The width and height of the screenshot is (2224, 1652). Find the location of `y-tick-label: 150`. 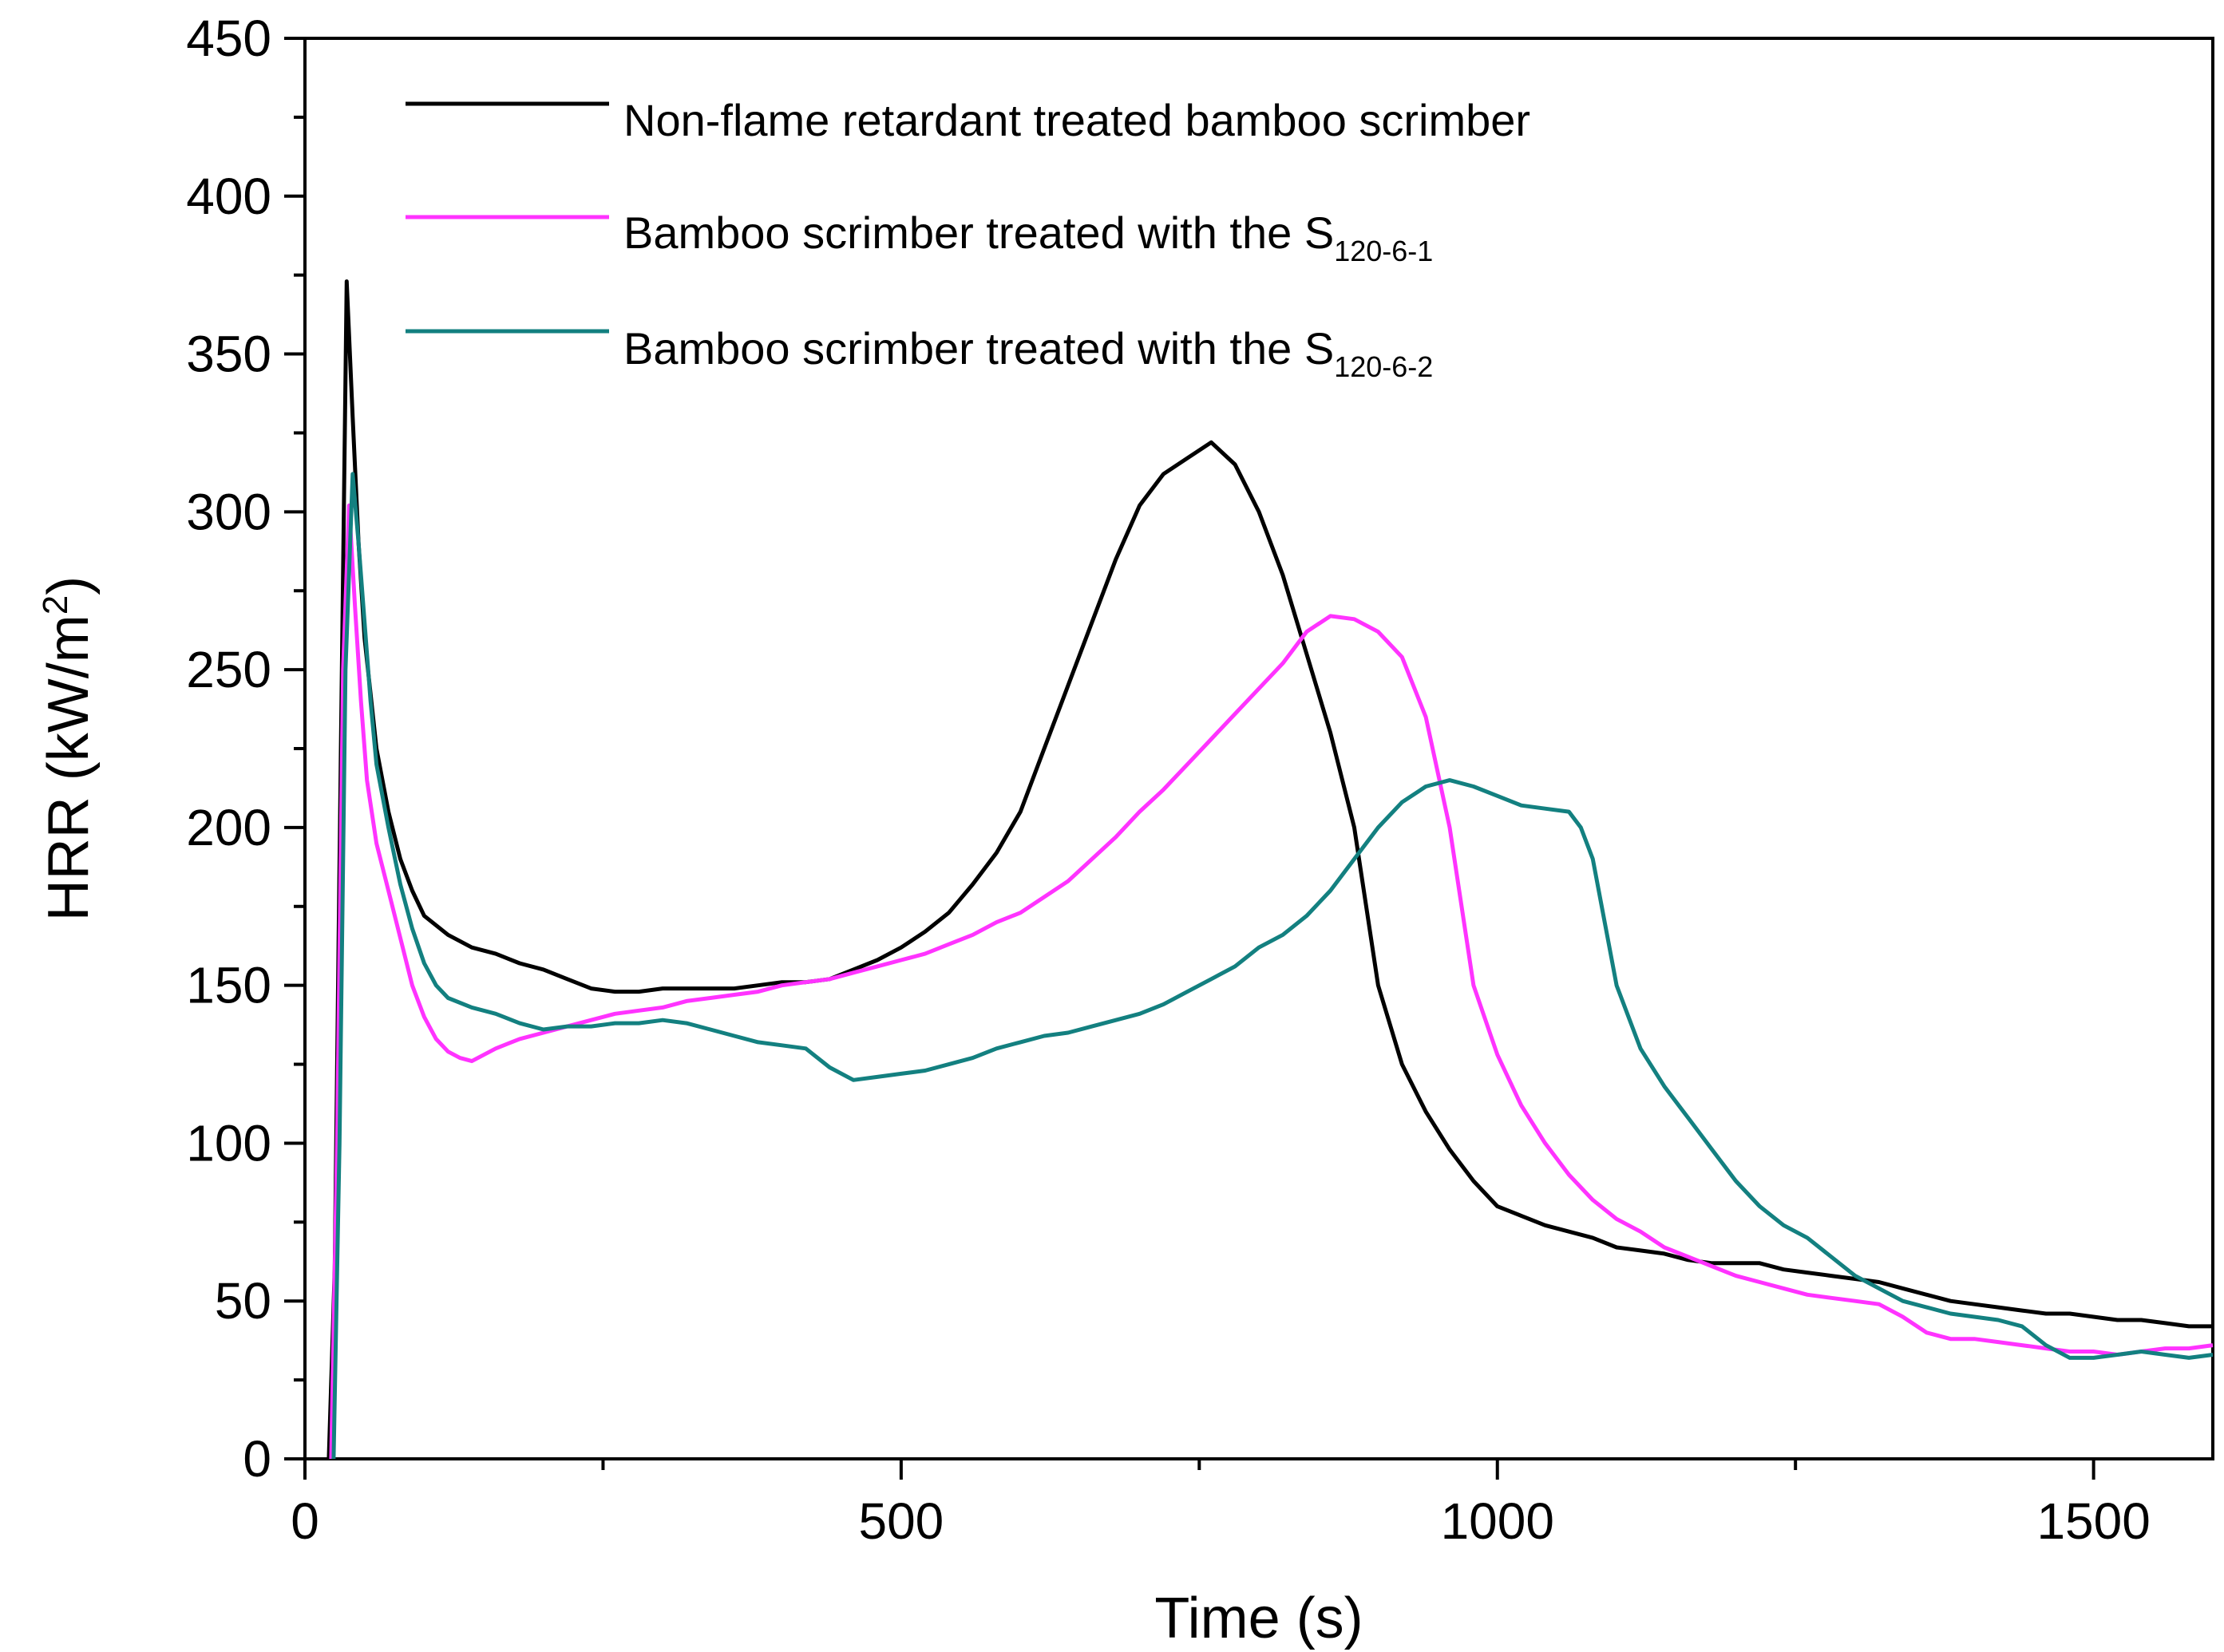

y-tick-label: 150 is located at coordinates (229, 986).